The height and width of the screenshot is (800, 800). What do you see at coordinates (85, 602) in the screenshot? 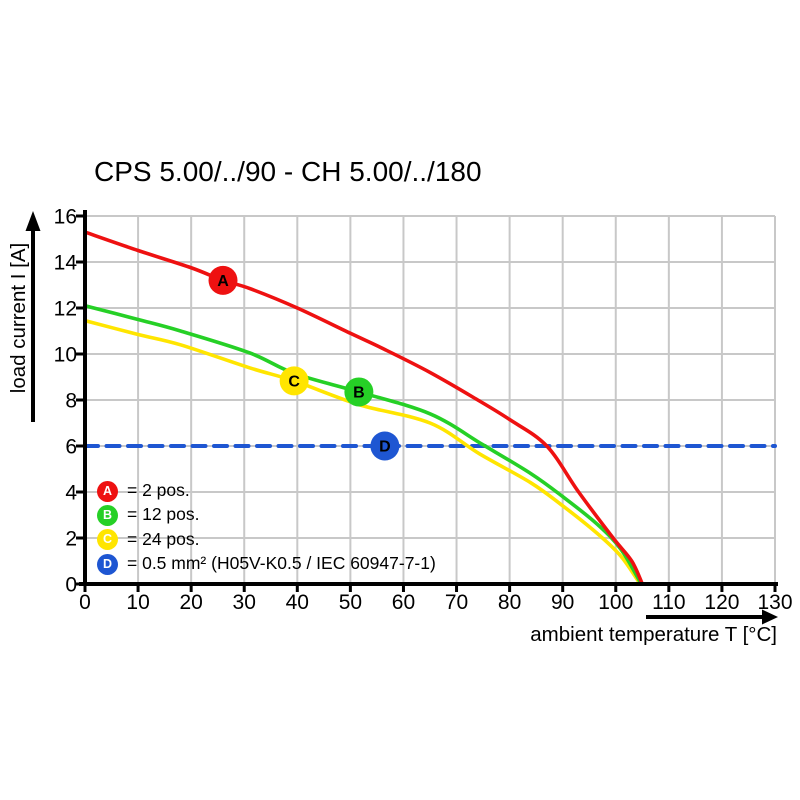
I see `x-tick-label: 0` at bounding box center [85, 602].